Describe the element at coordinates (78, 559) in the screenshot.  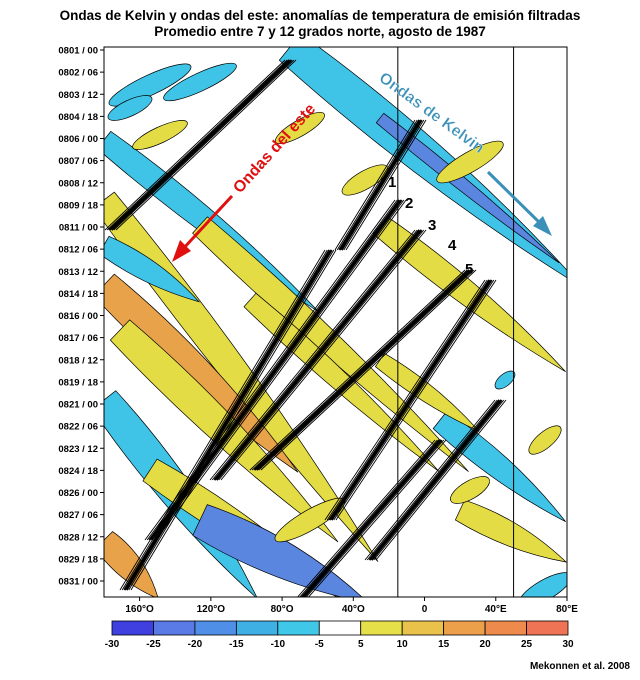
I see `y-tick-label: 0829 / 18` at that location.